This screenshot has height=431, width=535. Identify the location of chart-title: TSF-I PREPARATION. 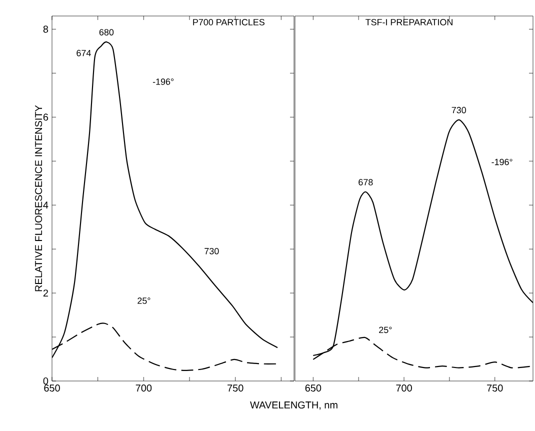
(409, 22).